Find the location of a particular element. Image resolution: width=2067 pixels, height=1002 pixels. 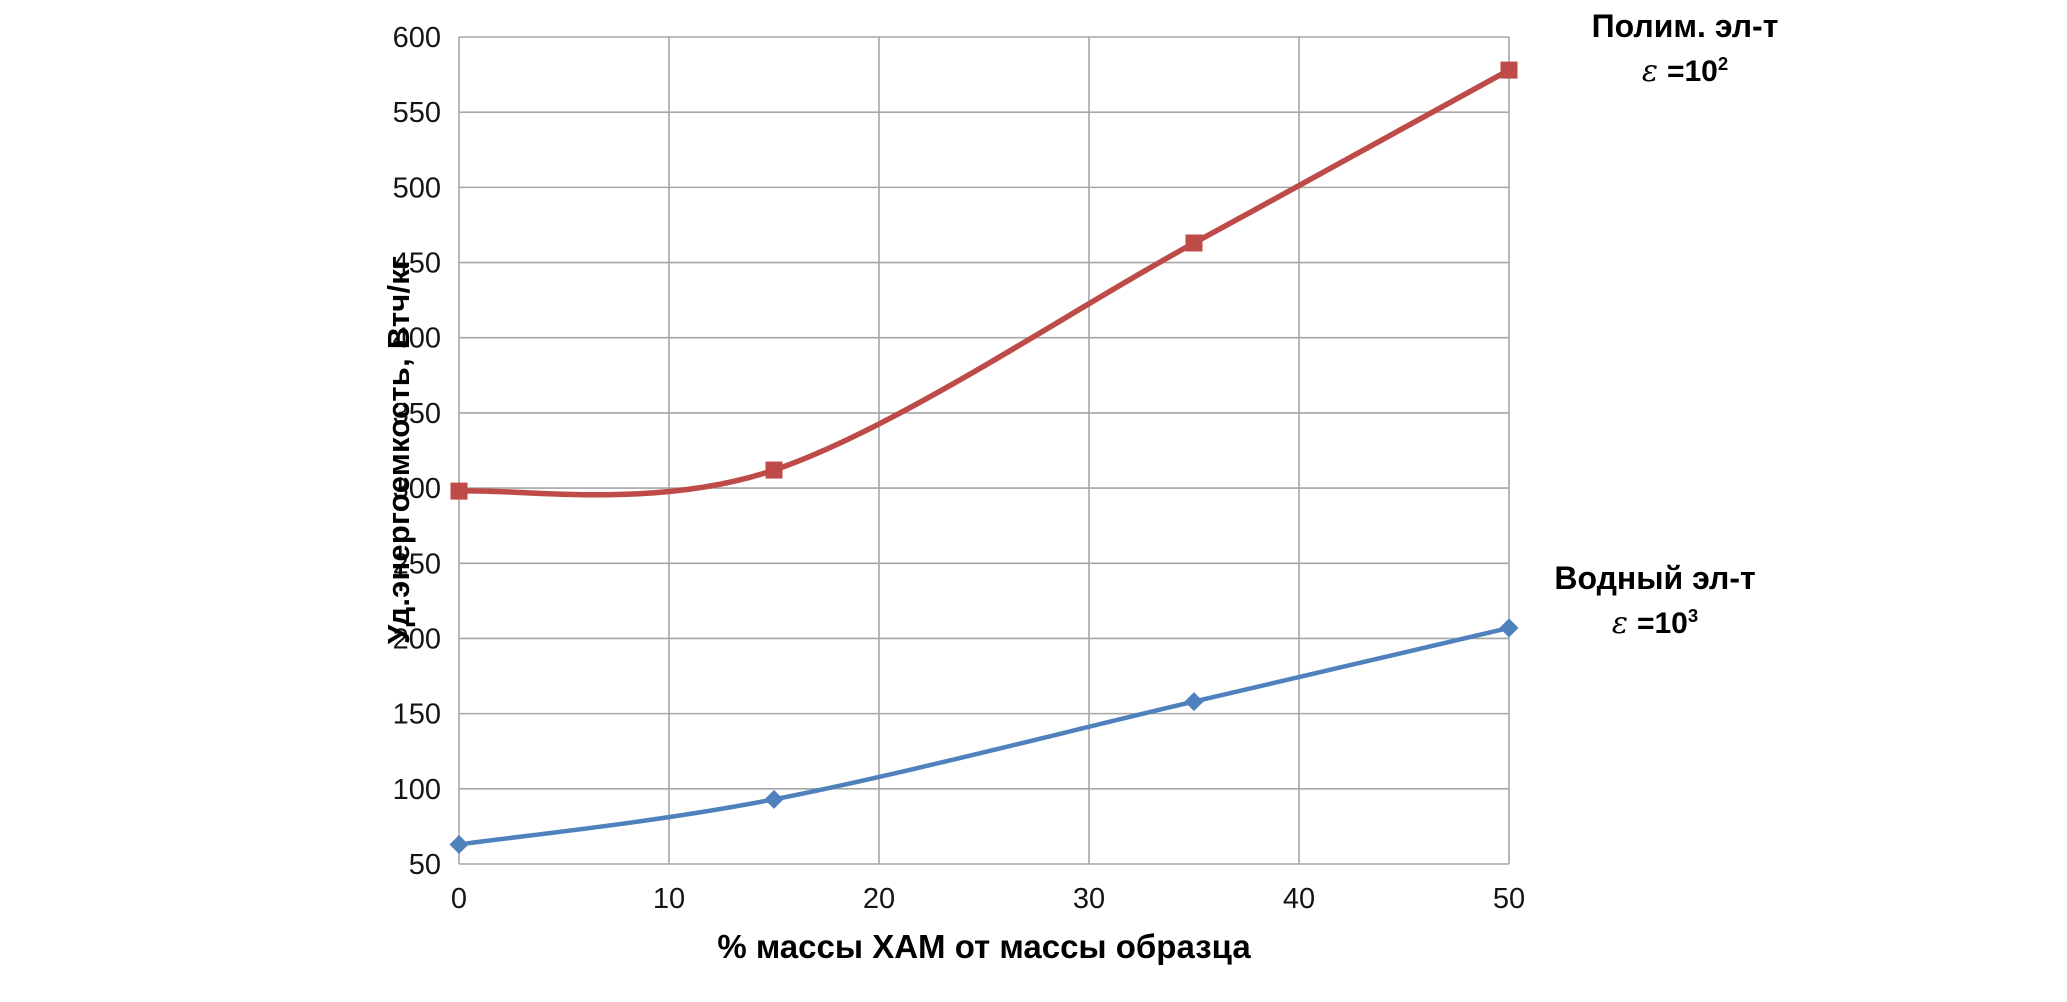

y-tick-label: 300 is located at coordinates (417, 489).